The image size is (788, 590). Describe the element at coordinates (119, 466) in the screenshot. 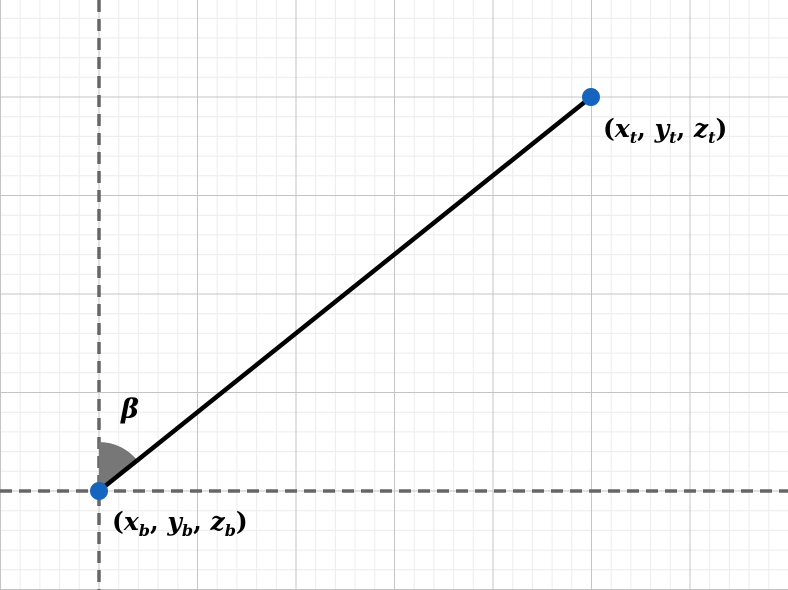

I see `angle-wedge` at that location.